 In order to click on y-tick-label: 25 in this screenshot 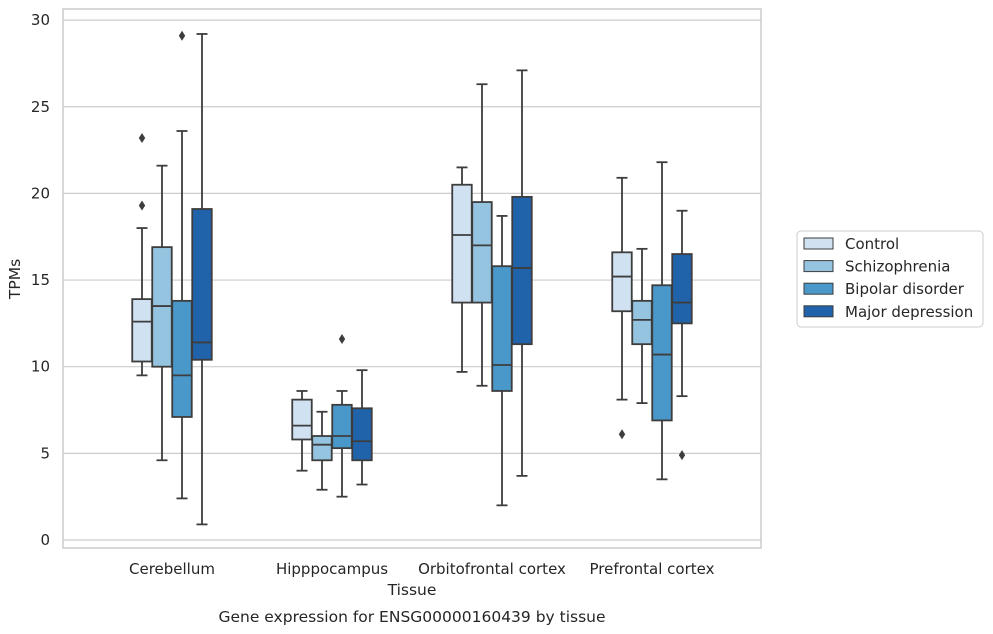, I will do `click(40, 107)`.